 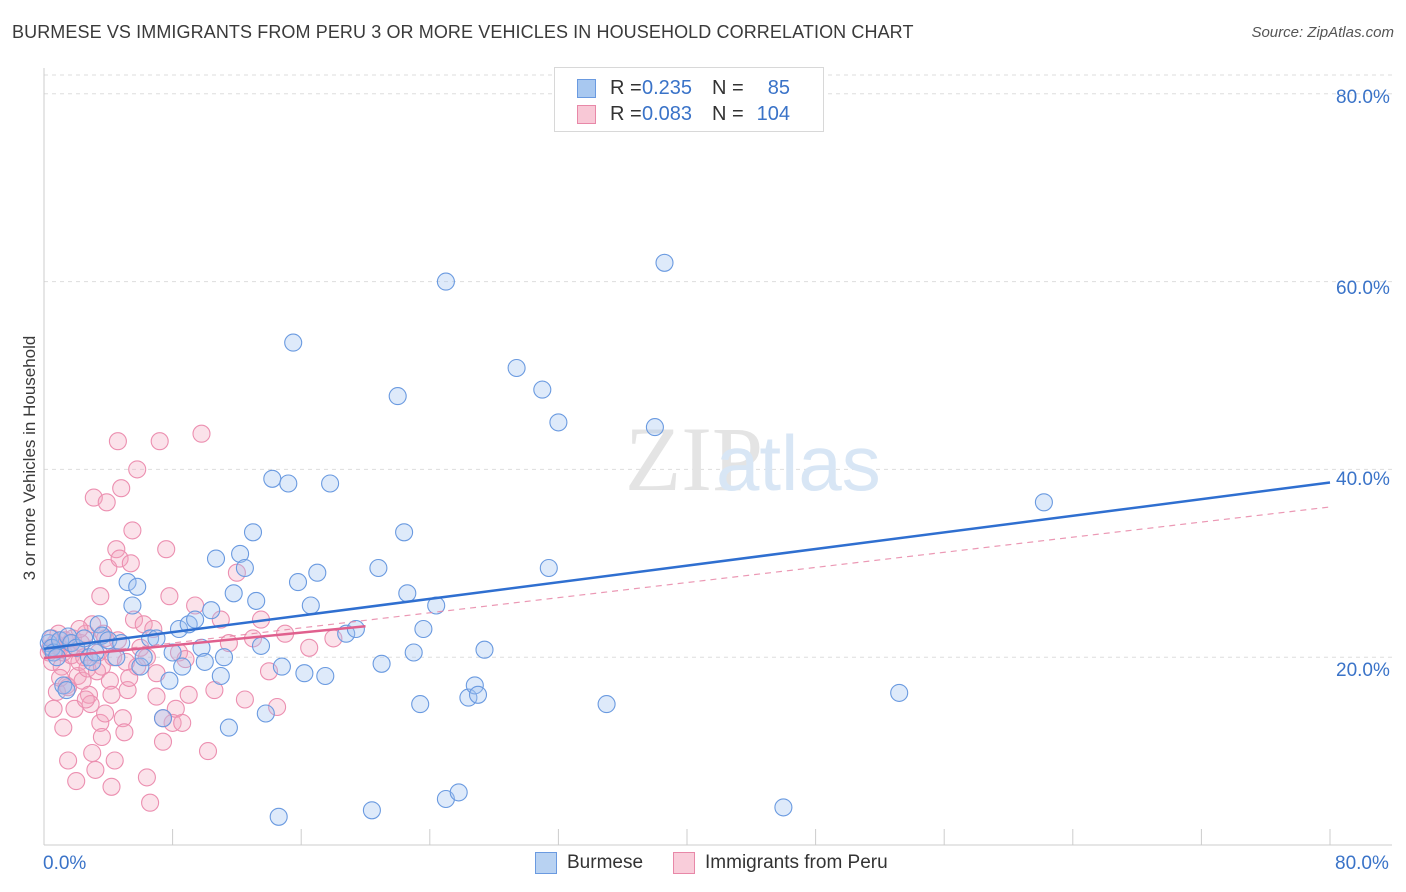 I want to click on x-axis-max-label: 80.0%, so click(x=1362, y=863).